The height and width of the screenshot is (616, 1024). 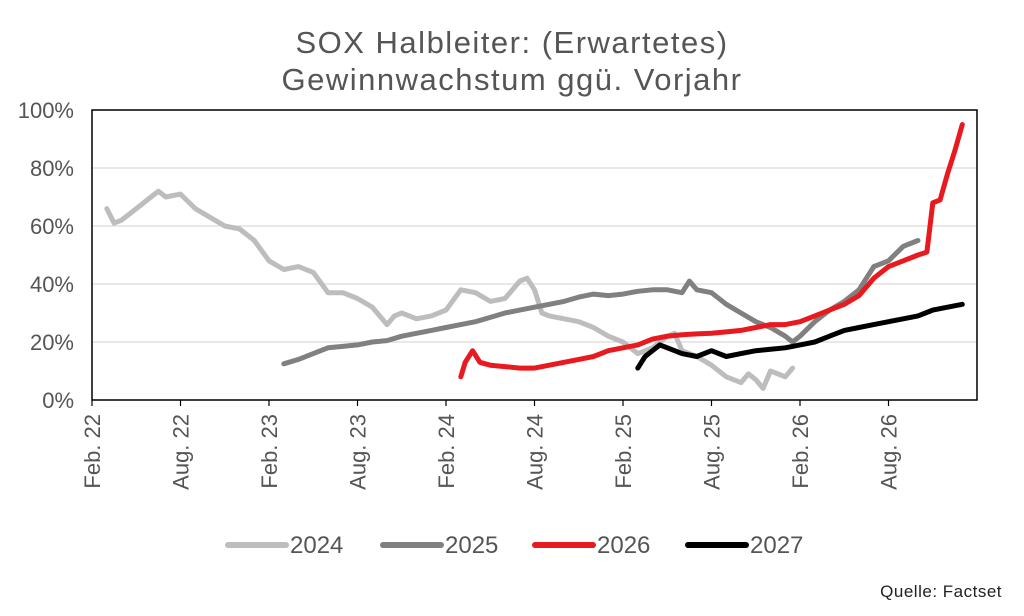 I want to click on x-tick-label: Feb. 22, so click(x=92, y=451).